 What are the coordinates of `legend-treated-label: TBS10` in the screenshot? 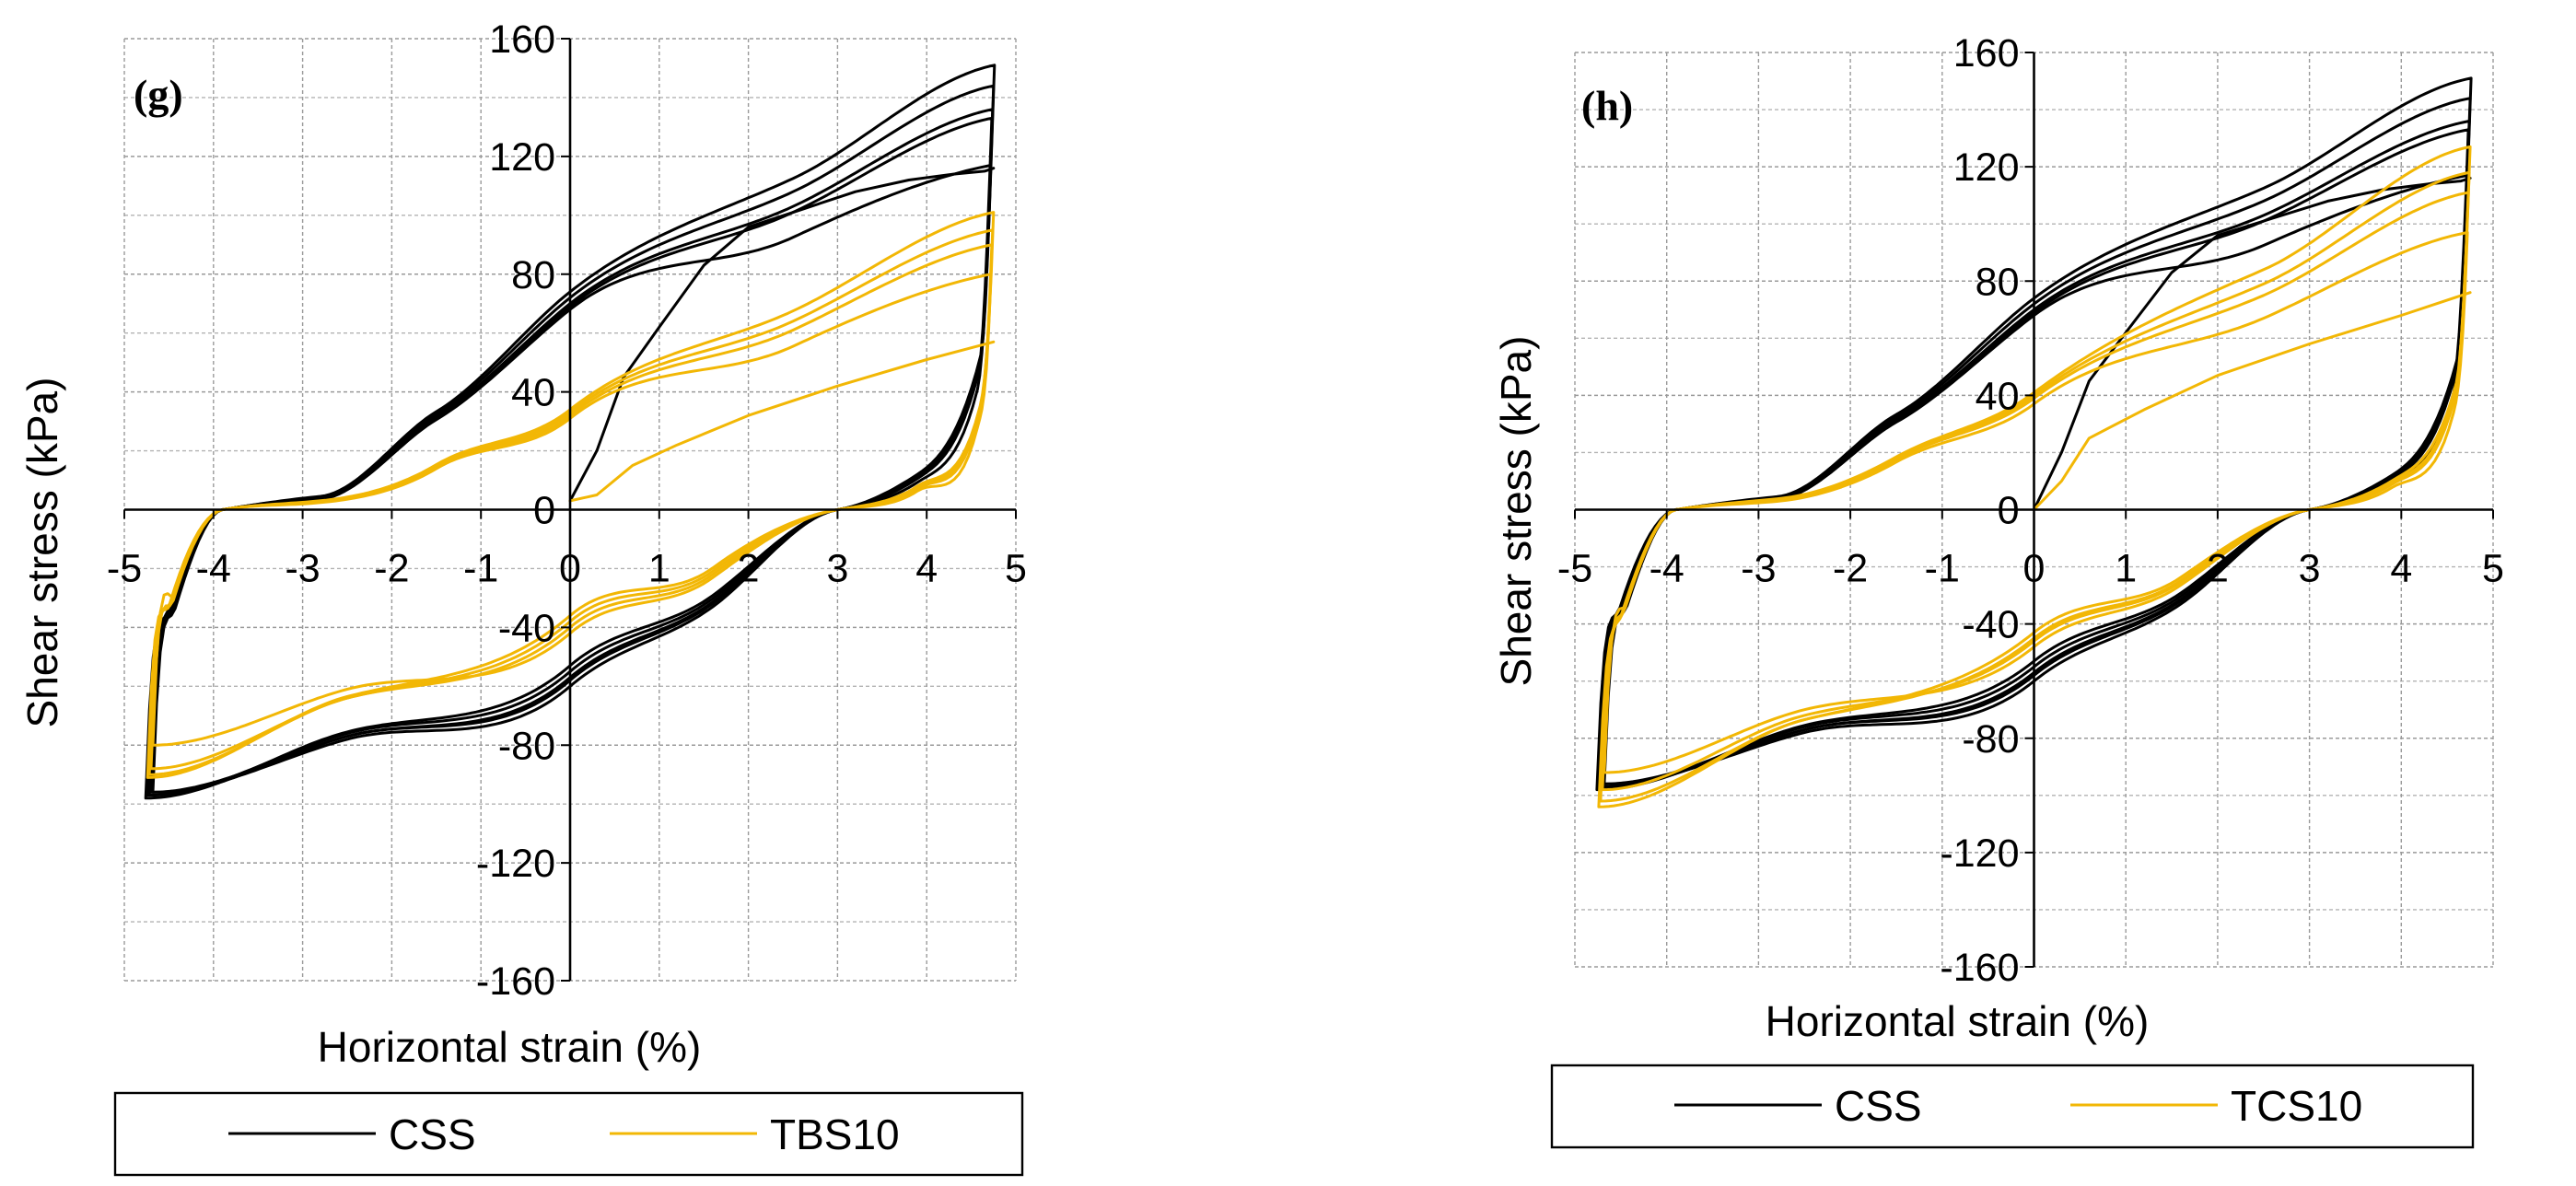 It's located at (835, 1134).